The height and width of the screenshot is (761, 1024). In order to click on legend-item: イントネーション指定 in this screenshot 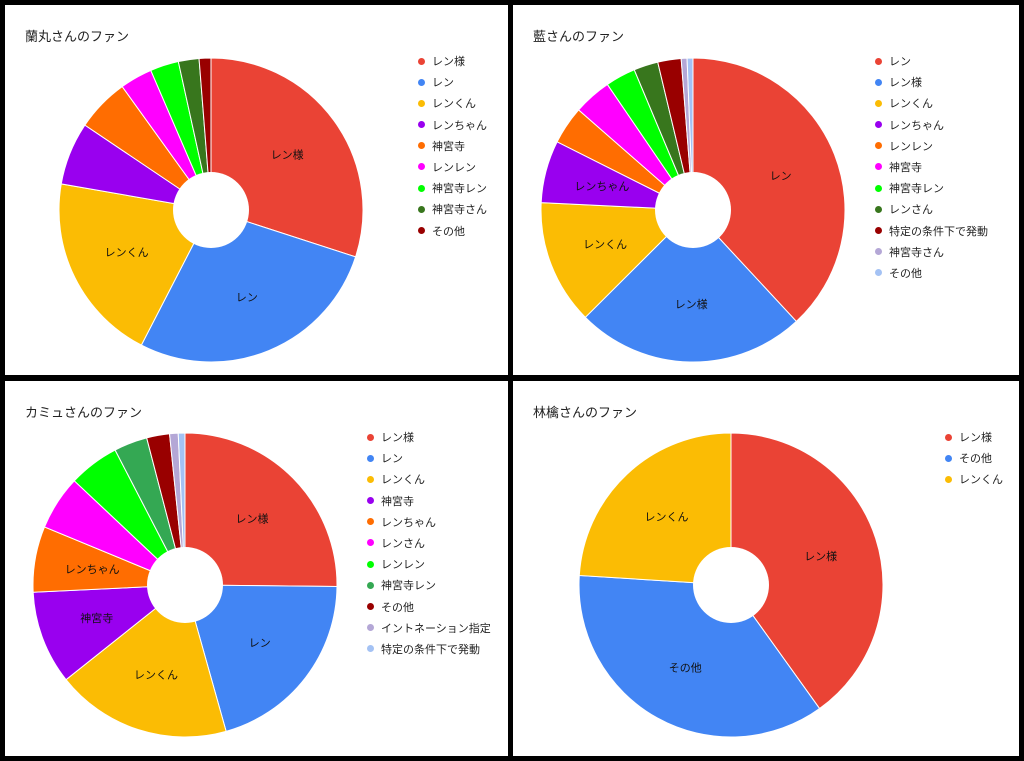, I will do `click(429, 632)`.